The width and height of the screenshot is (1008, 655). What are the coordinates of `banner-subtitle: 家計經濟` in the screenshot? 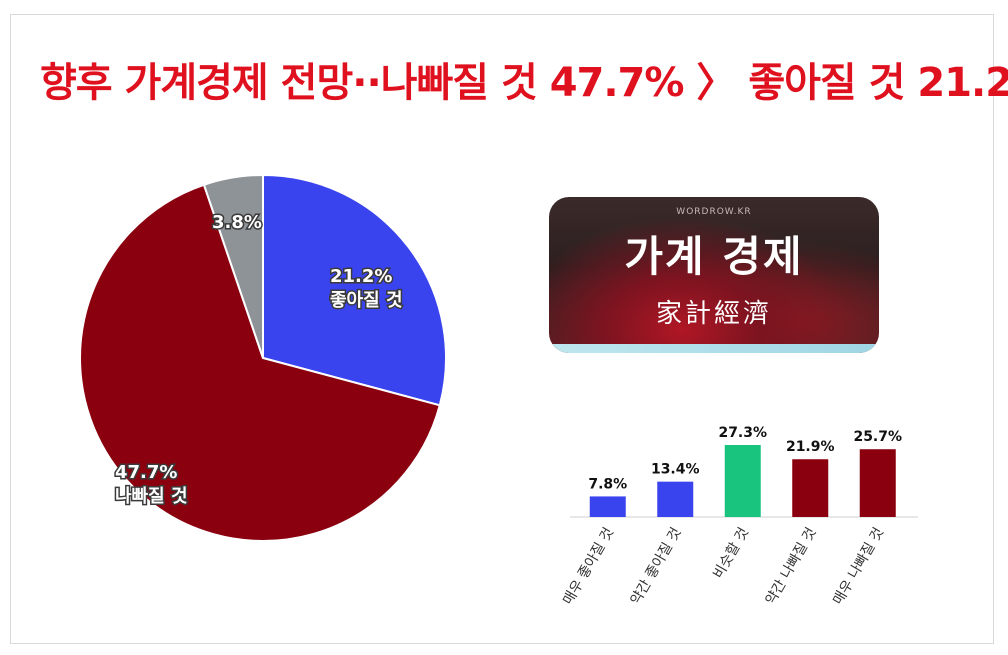 It's located at (713, 314).